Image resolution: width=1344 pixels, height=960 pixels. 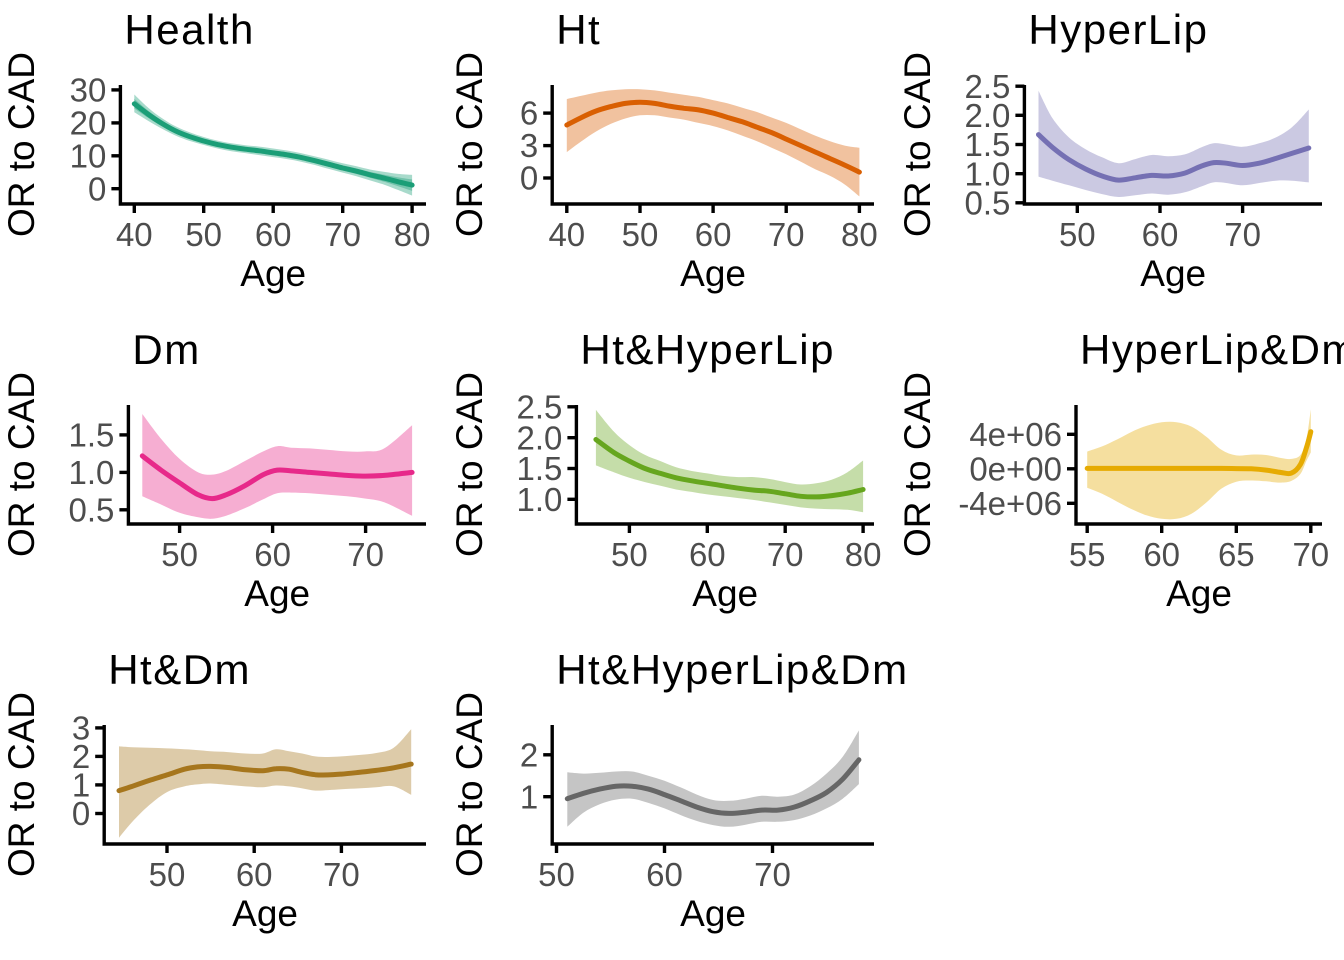 What do you see at coordinates (1015, 434) in the screenshot?
I see `y-tick-label: 4e+06` at bounding box center [1015, 434].